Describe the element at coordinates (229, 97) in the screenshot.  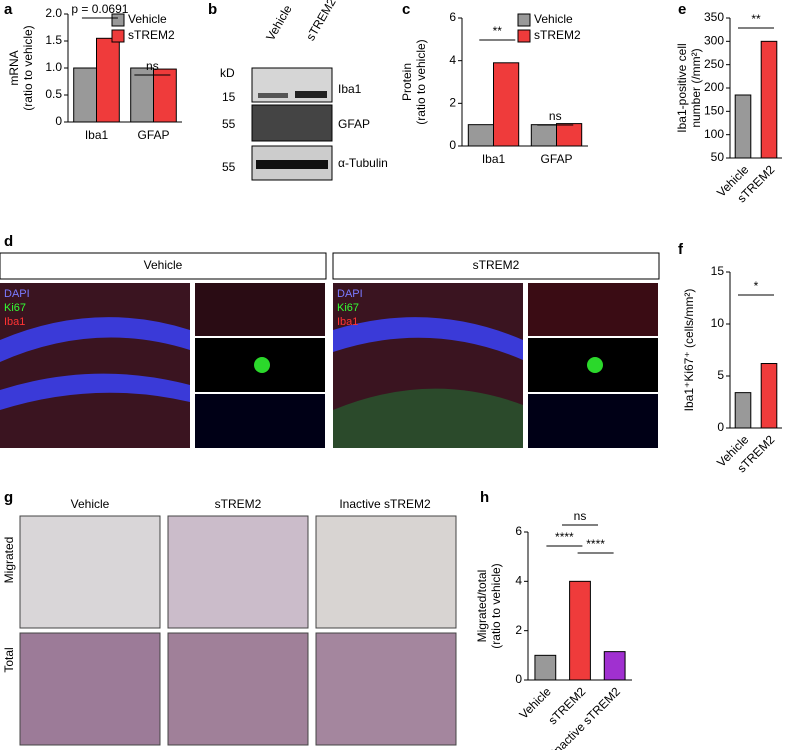
I see `blot-marker: 15` at that location.